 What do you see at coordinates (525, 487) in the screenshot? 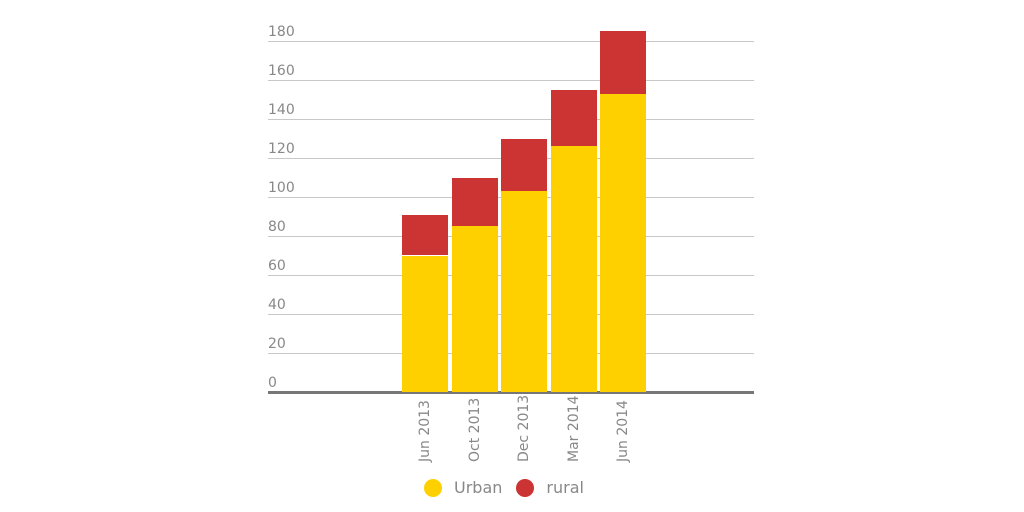
I see `rural-swatch-icon` at bounding box center [525, 487].